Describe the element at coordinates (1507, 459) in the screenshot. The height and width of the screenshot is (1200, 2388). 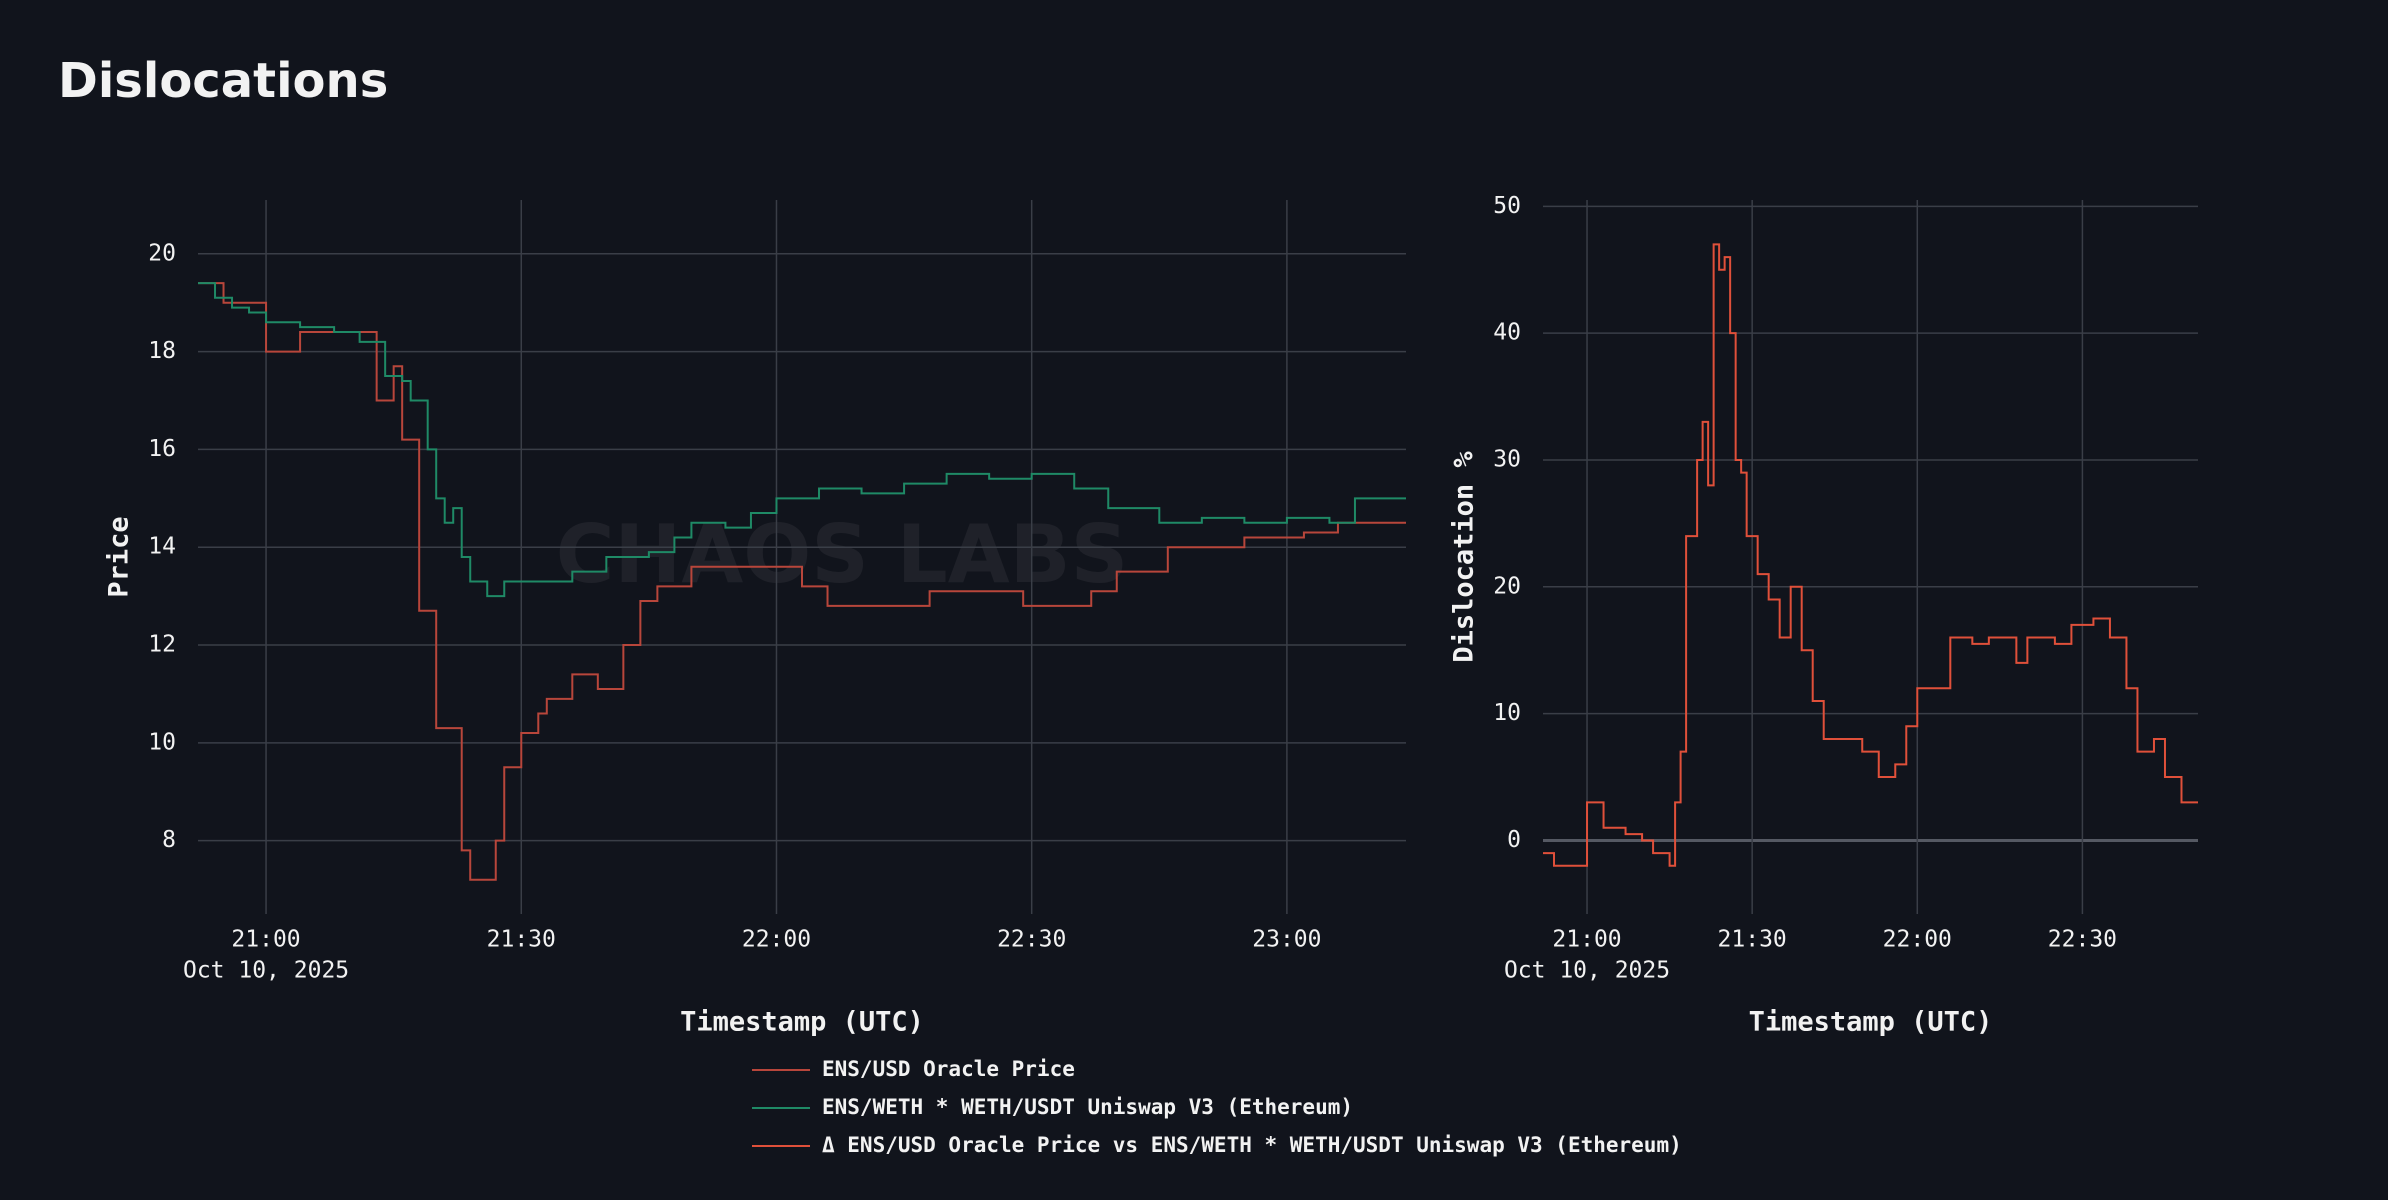
I see `y-tick-label: 30` at that location.